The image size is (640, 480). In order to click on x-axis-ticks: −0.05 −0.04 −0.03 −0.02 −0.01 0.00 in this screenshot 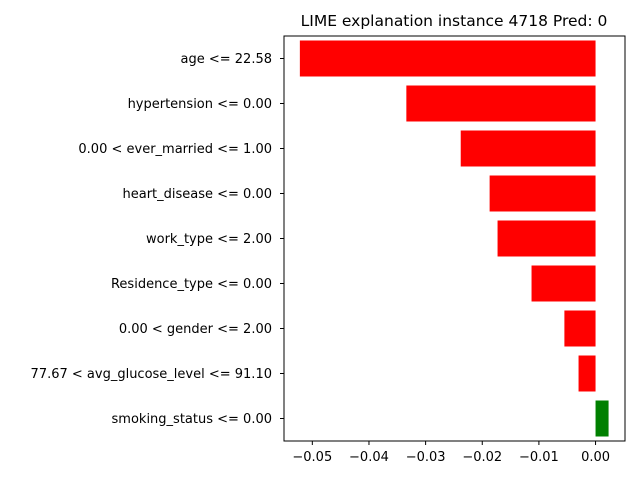, I will do `click(451, 453)`.